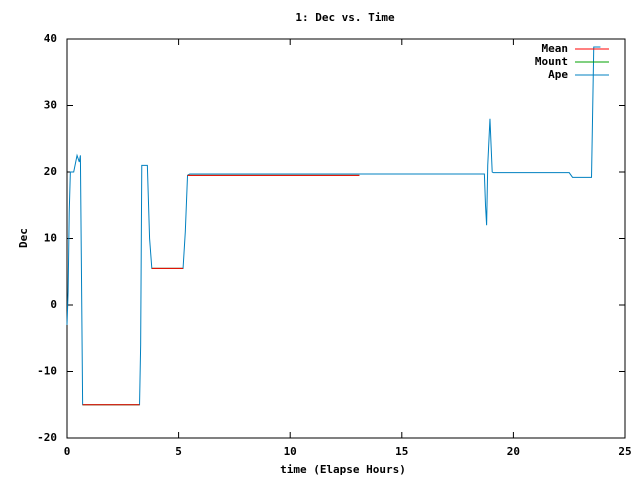 The image size is (640, 480). I want to click on chart-title: 1: Dec vs. Time, so click(345, 17).